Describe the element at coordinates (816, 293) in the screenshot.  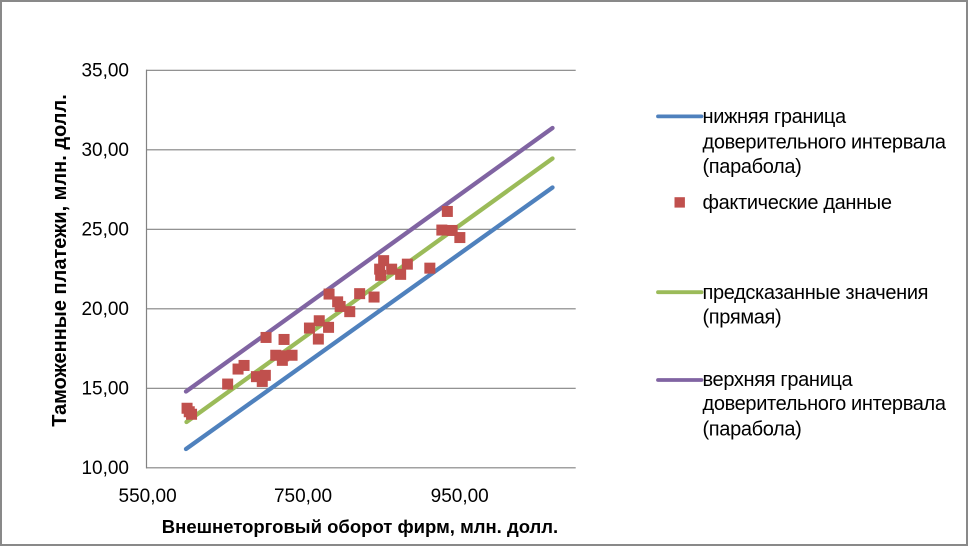
I see `svg-text: предсказанные значения` at that location.